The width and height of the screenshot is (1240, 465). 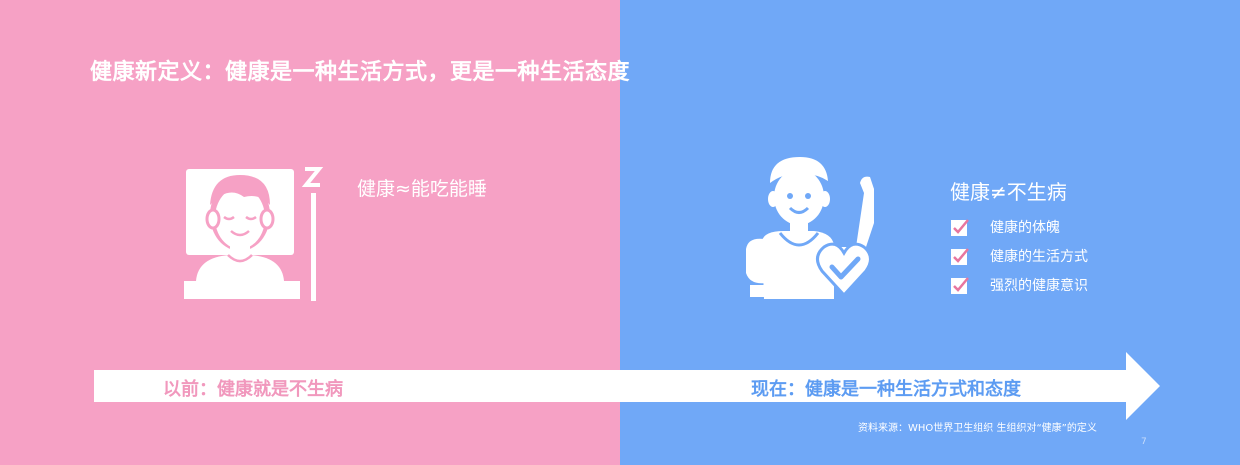 What do you see at coordinates (886, 389) in the screenshot?
I see `now-label: 现在：健康是一种生活方式和态度` at bounding box center [886, 389].